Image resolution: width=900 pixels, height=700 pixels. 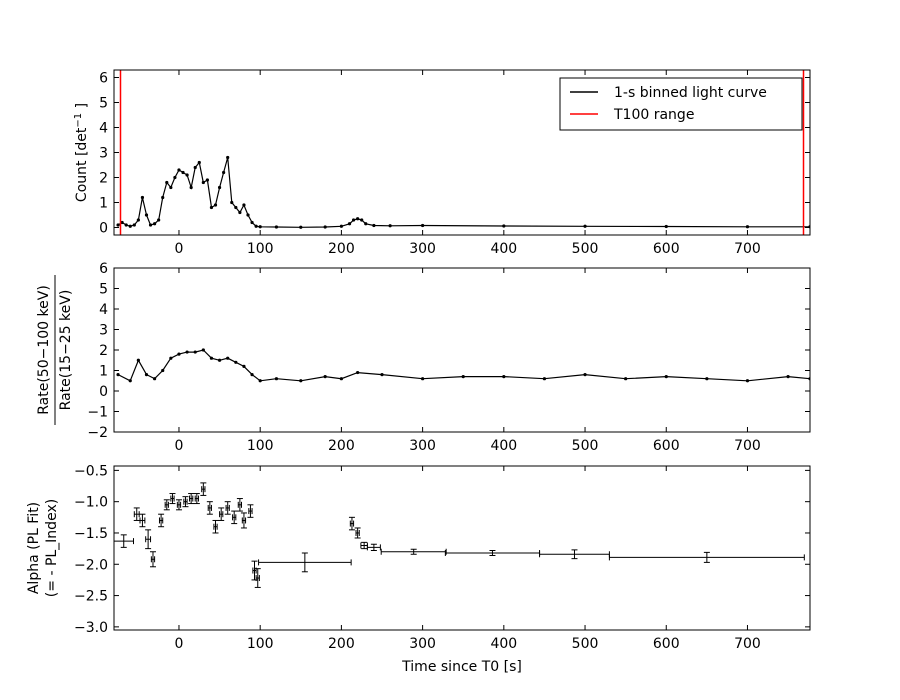 What do you see at coordinates (103, 229) in the screenshot?
I see `y-tick-label: 0` at bounding box center [103, 229].